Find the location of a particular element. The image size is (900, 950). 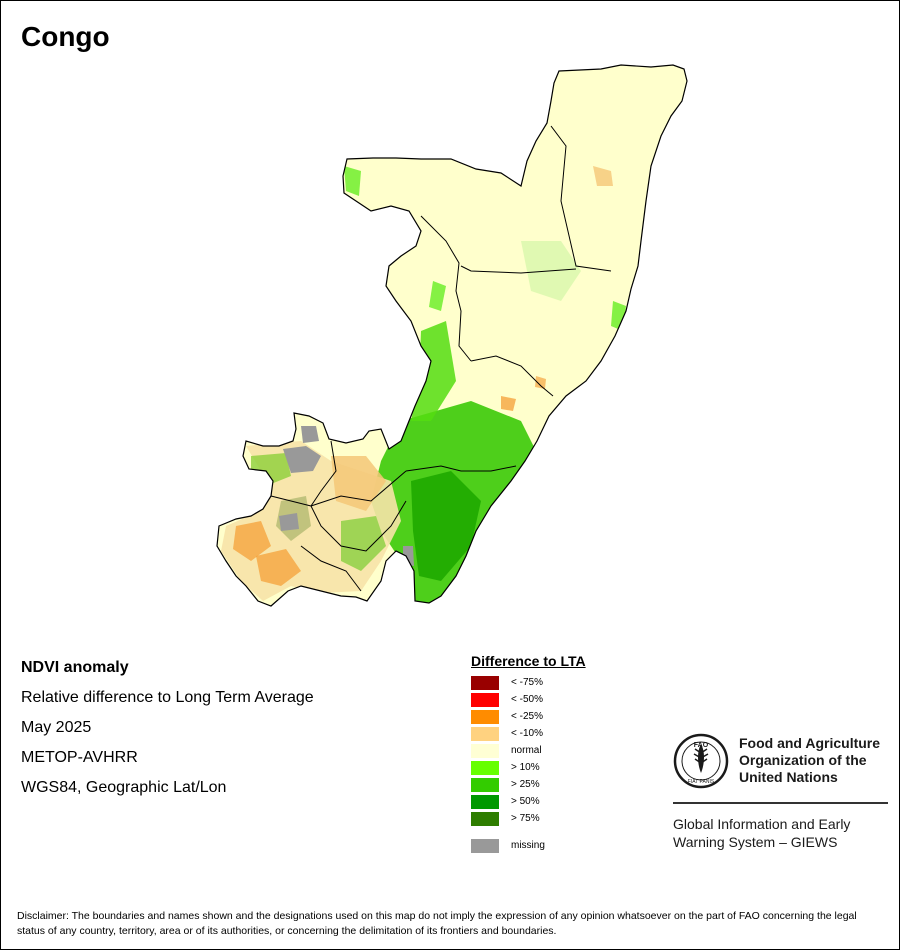

legend-item: < -25% is located at coordinates (528, 715).